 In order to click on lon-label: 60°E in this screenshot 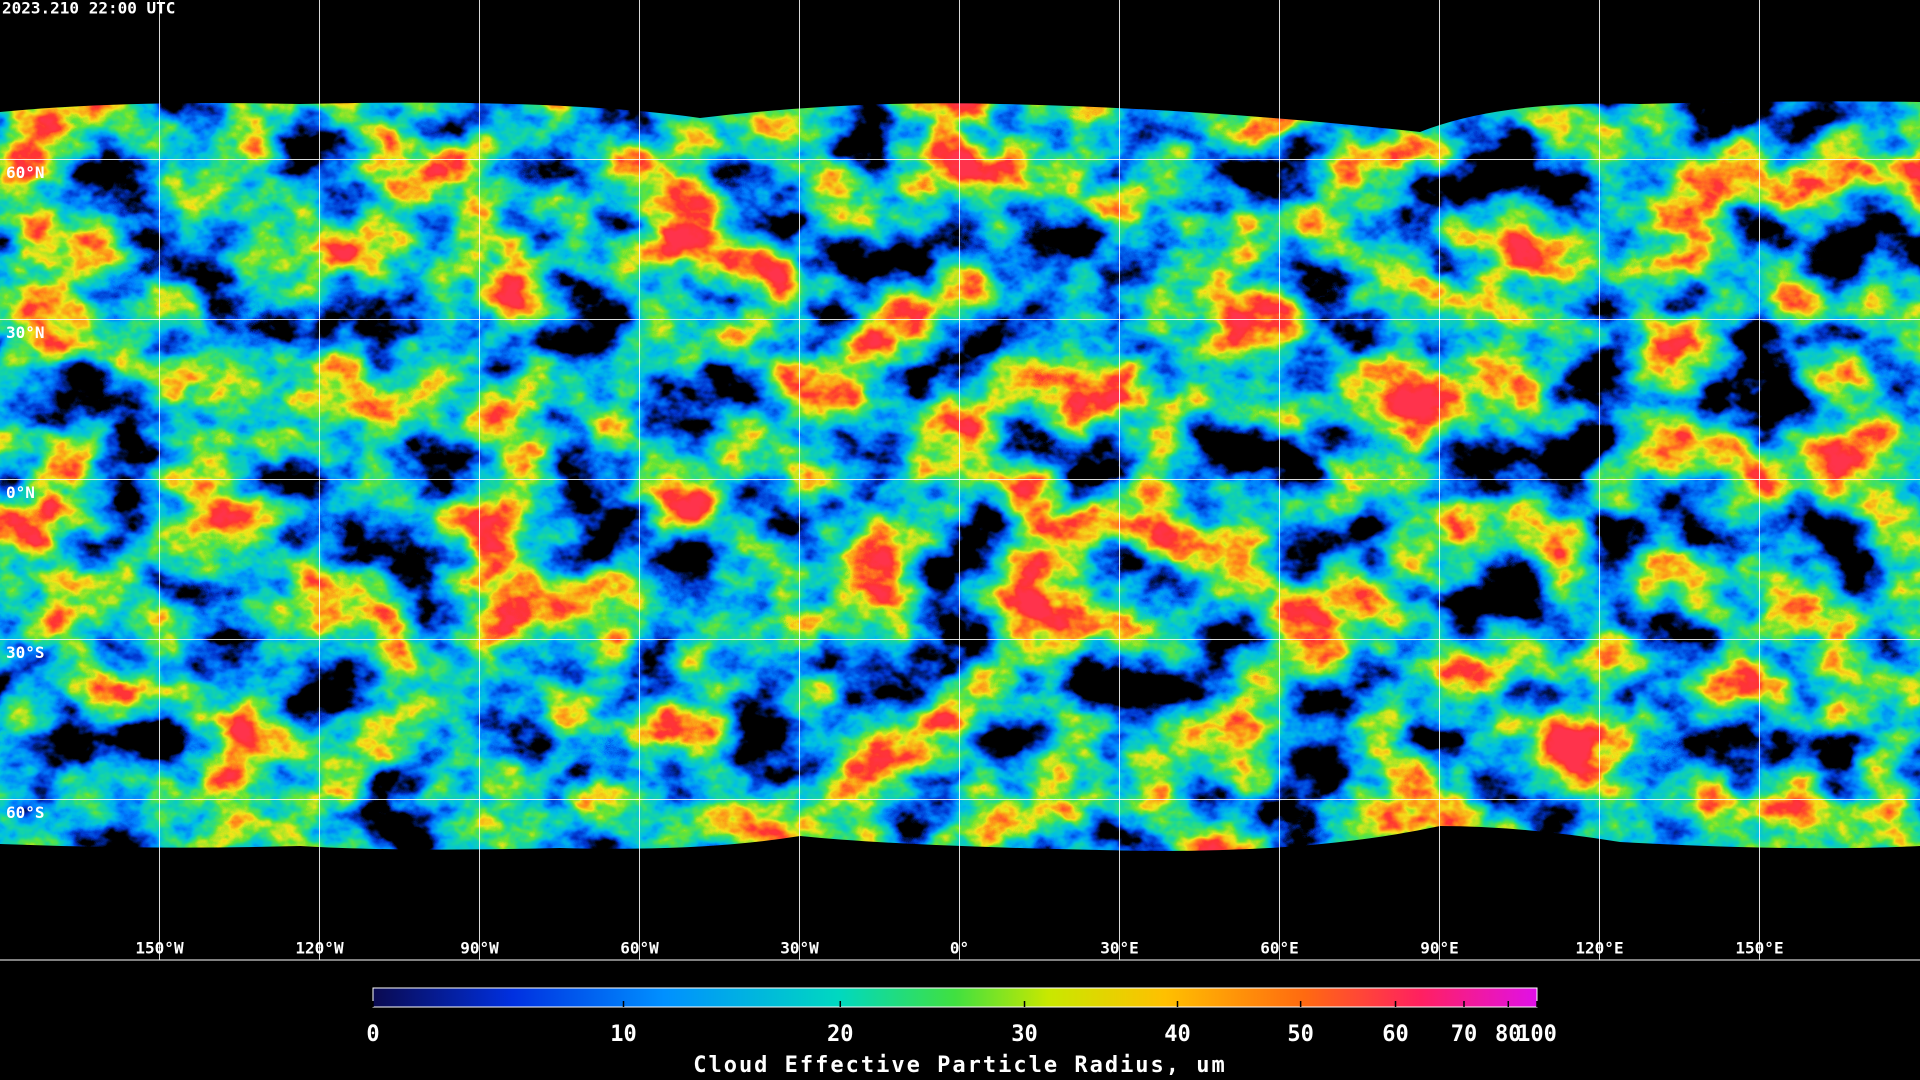, I will do `click(1279, 948)`.